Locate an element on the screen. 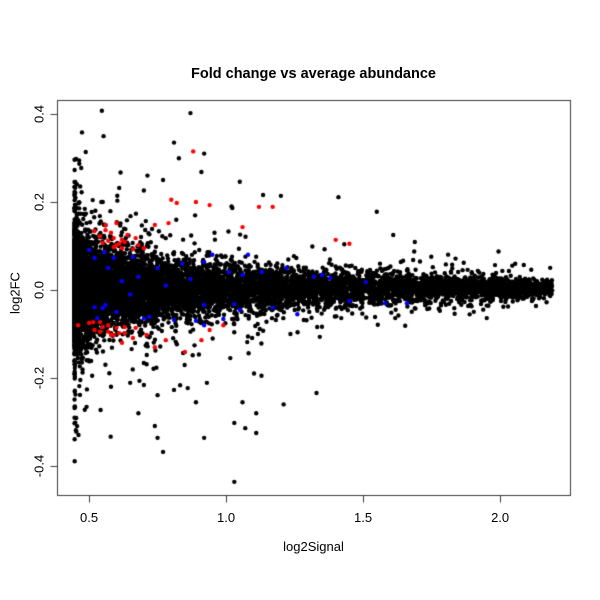 The width and height of the screenshot is (600, 600). y-tick-label: 0.4 is located at coordinates (39, 114).